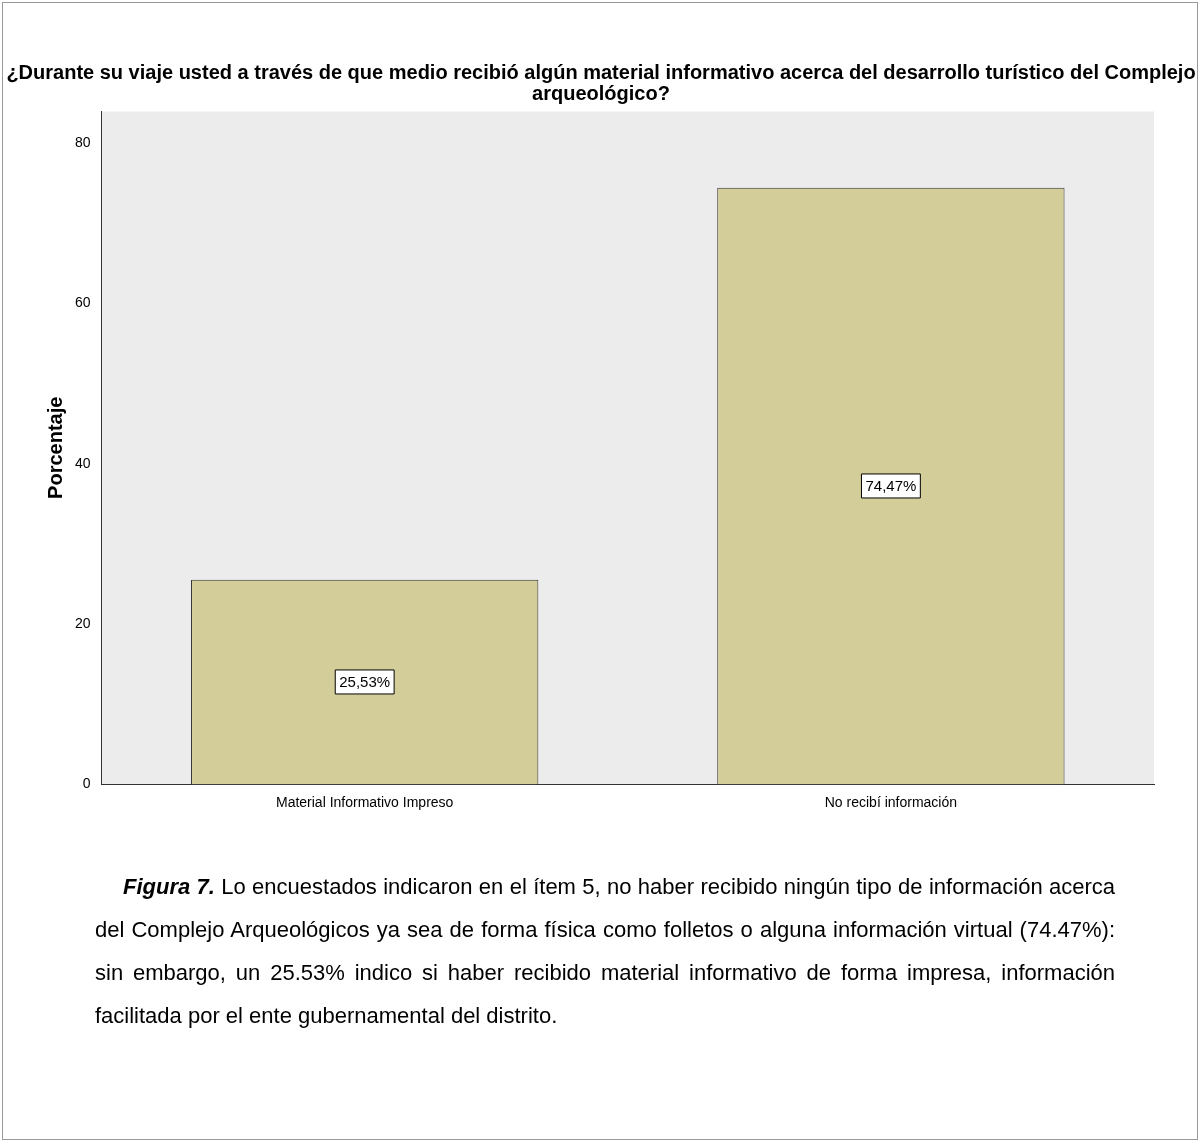 This screenshot has width=1202, height=1144. I want to click on chart-title: ¿Durante su viaje usted a través de que medio recibió algún material informativo acerca del desarrollo turístico del Complejo arqueológico?, so click(601, 82).